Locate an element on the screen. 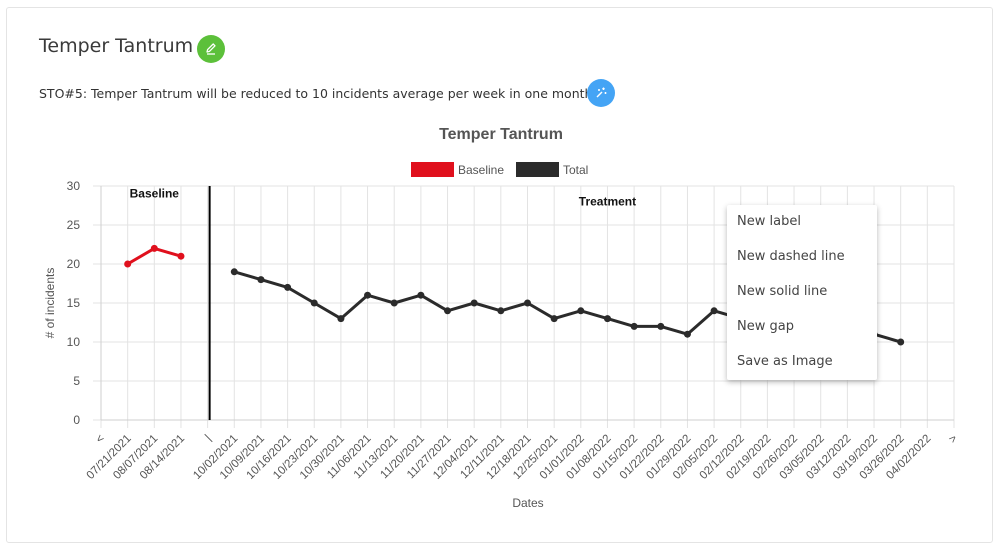 The width and height of the screenshot is (1000, 549). y-tick-label: 15 is located at coordinates (74, 303).